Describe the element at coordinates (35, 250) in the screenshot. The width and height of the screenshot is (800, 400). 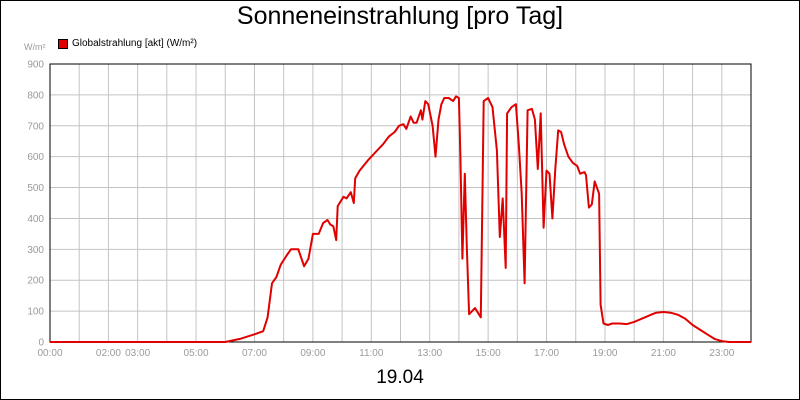
I see `y-tick-label: 300` at that location.